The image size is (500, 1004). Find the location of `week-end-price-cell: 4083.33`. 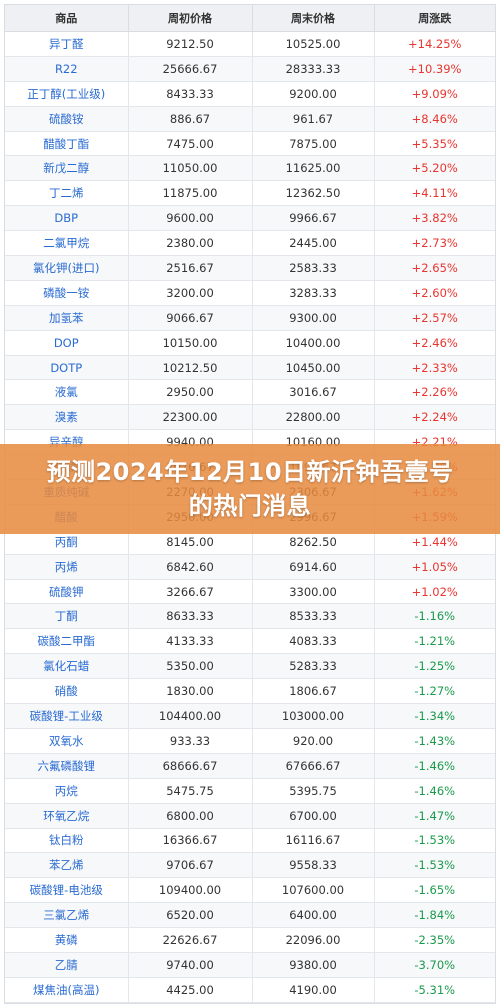

week-end-price-cell: 4083.33 is located at coordinates (313, 641).